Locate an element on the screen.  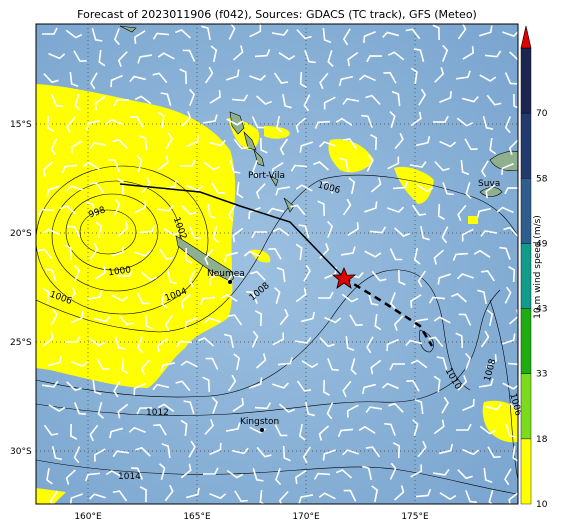
isobar-label: 1014 is located at coordinates (129, 477).